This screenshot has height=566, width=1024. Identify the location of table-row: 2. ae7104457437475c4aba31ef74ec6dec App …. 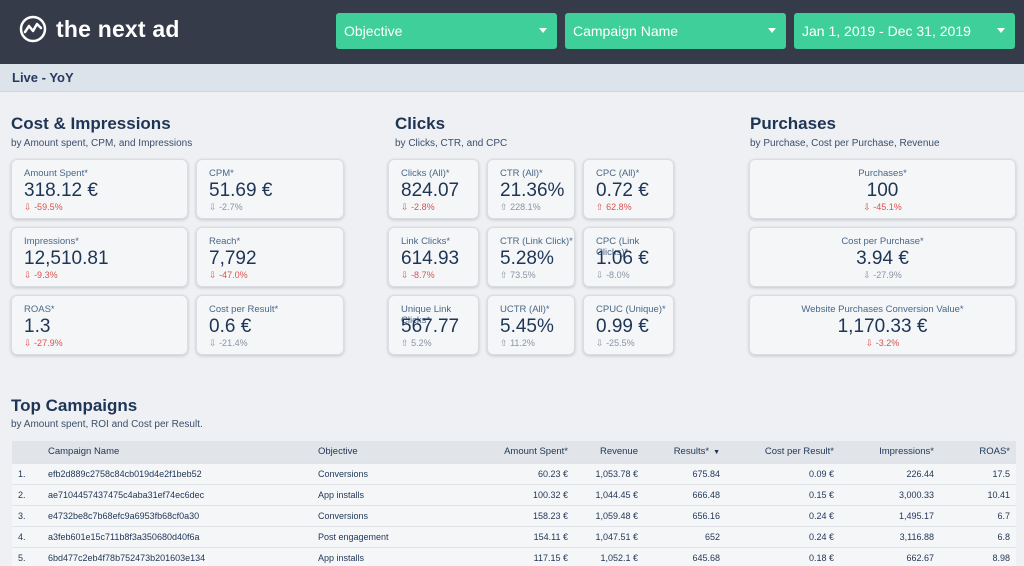
(514, 494).